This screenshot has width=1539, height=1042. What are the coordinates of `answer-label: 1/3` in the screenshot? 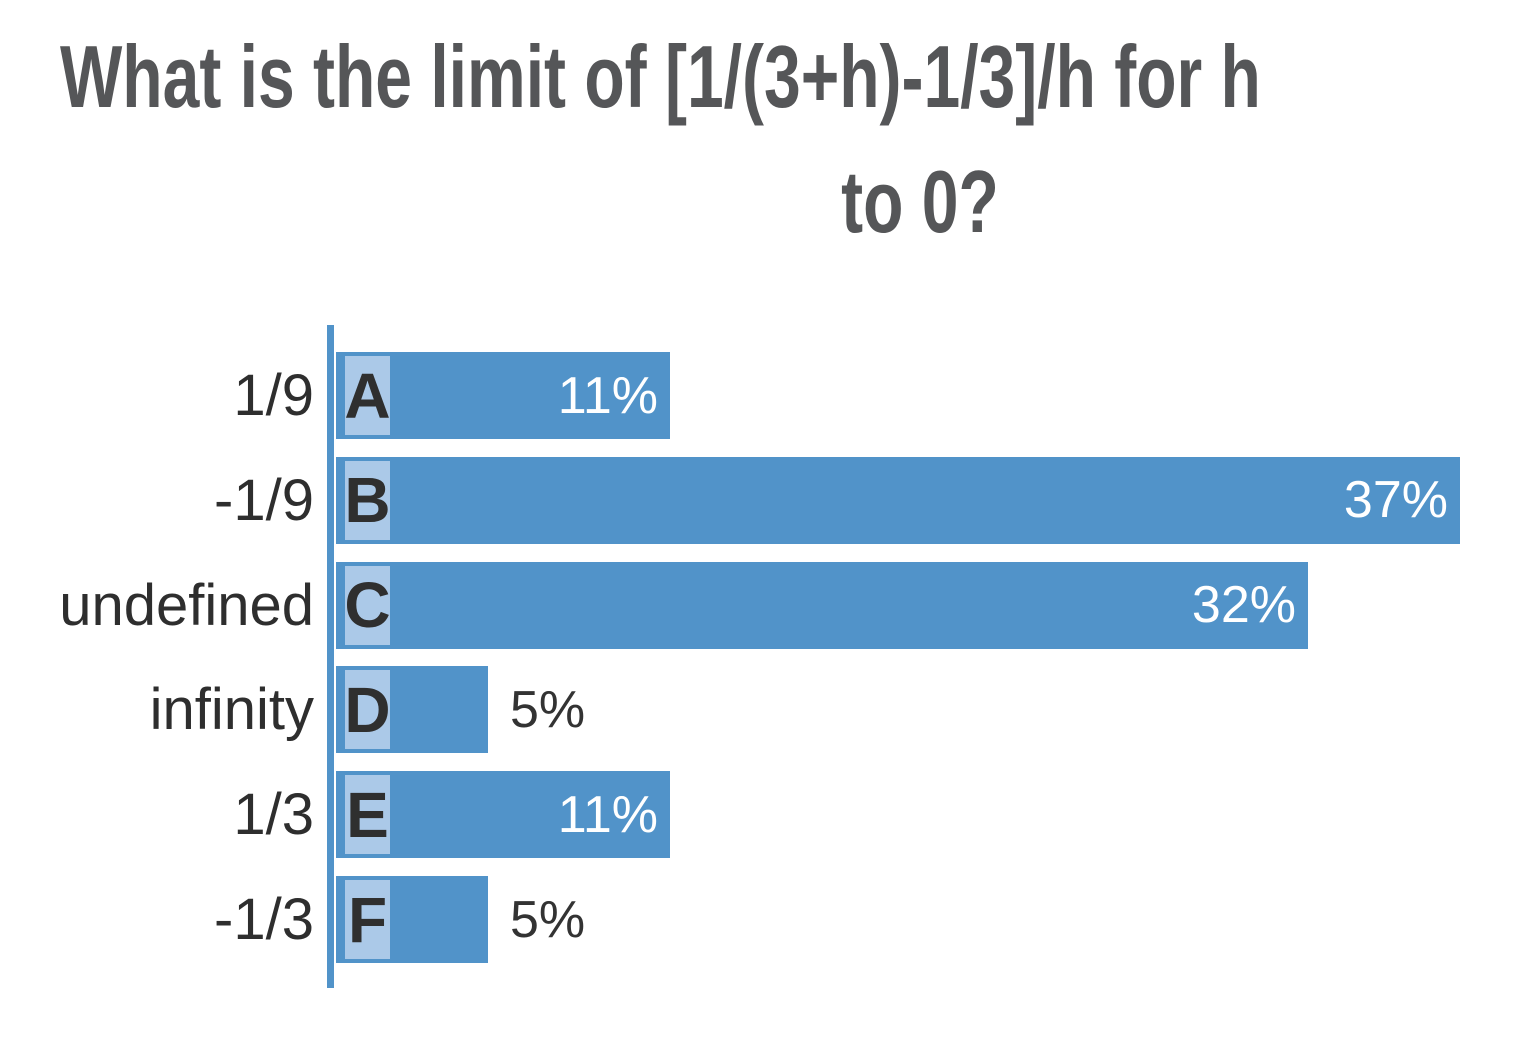 It's located at (273, 815).